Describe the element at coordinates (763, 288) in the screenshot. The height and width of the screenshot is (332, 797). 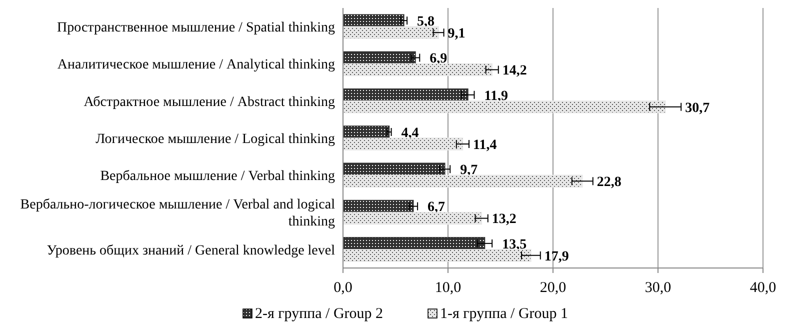
I see `x-tick-label: 40,0` at that location.